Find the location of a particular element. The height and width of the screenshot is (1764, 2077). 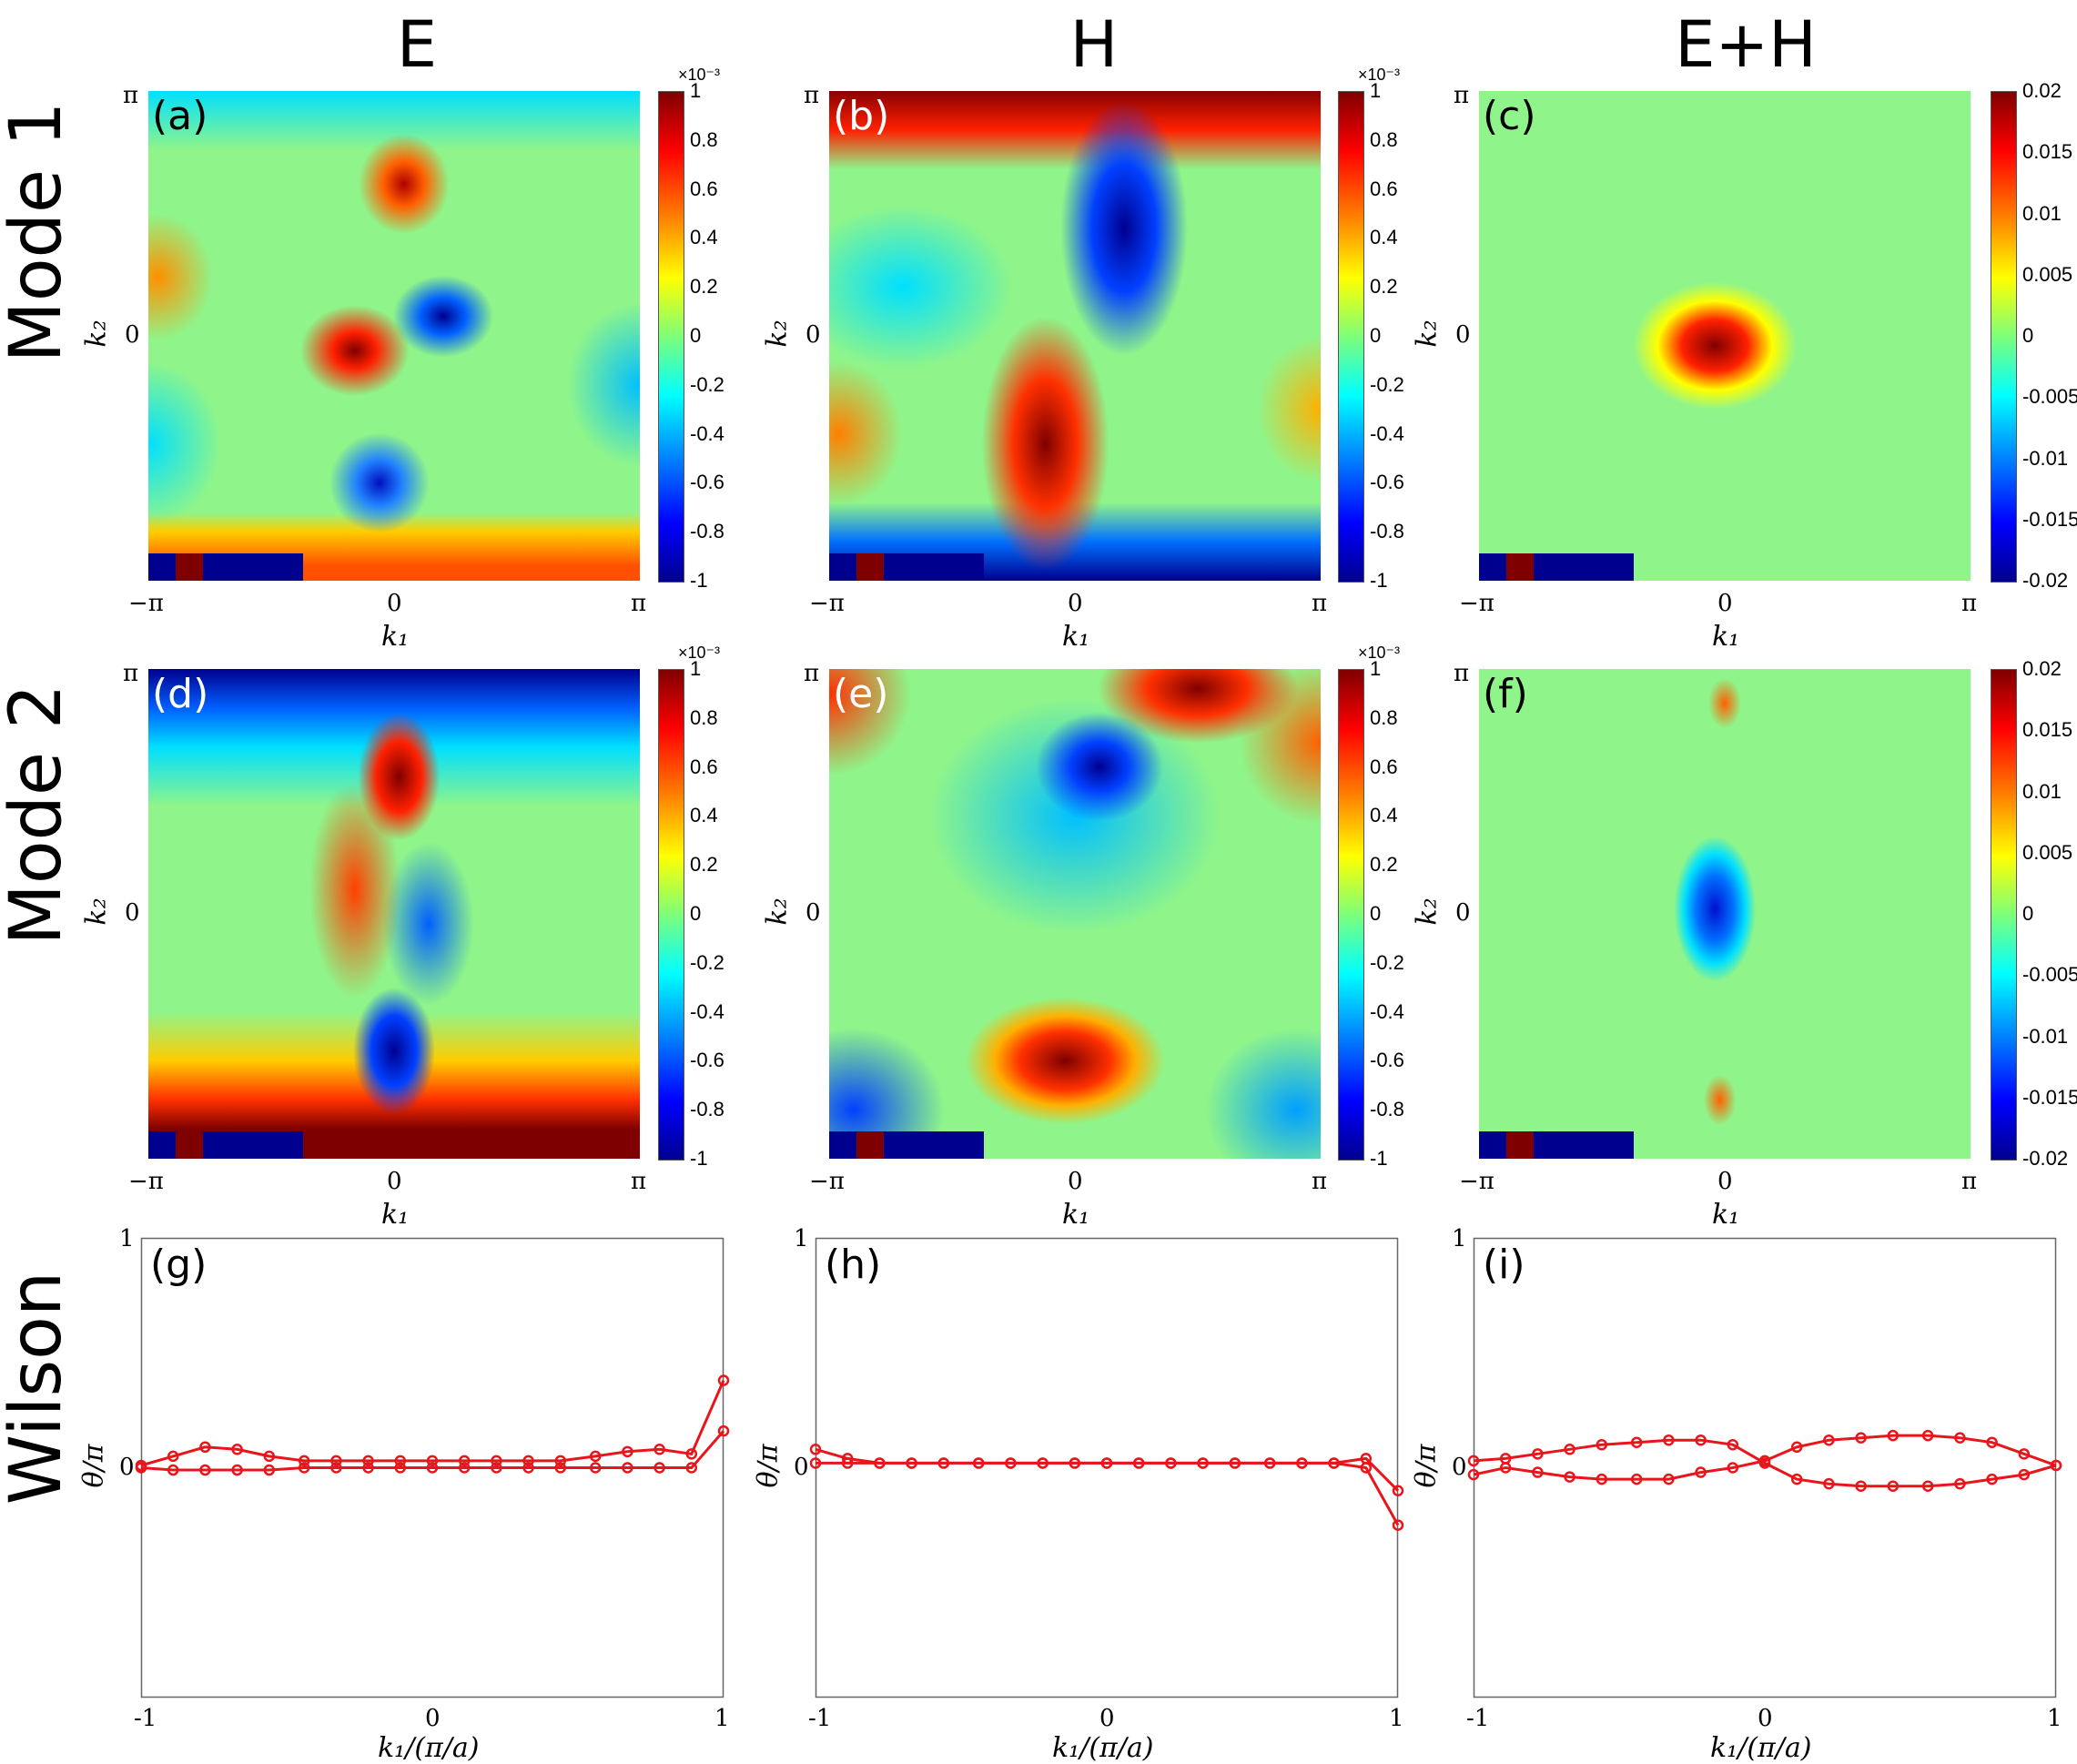

colorbar-tick-label: -0.02 is located at coordinates (2045, 1158).